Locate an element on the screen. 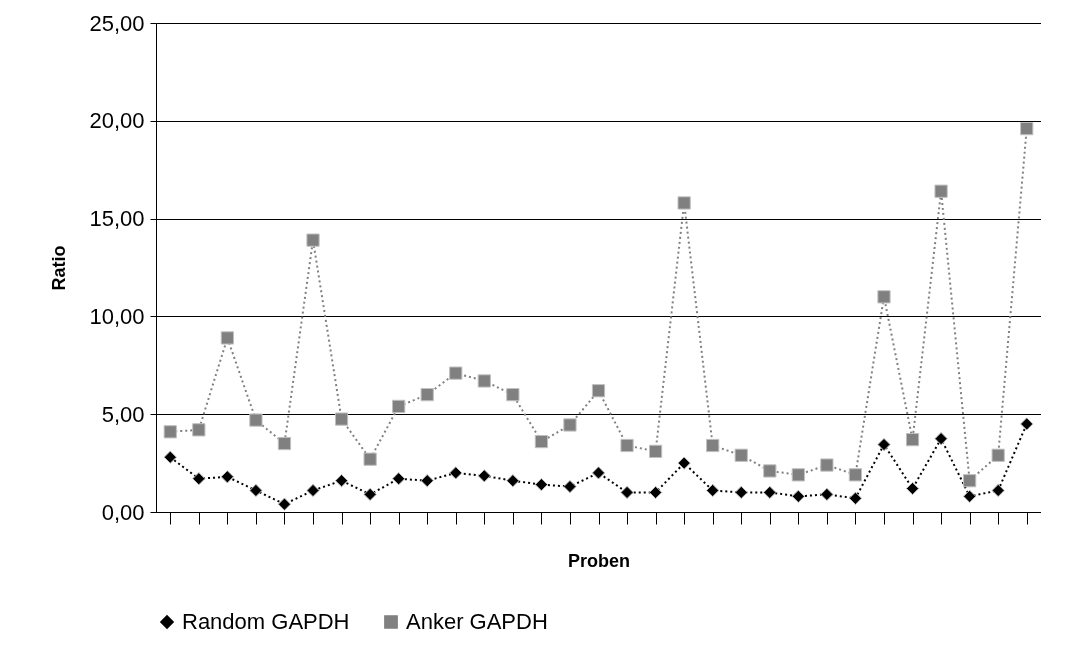 Image resolution: width=1069 pixels, height=657 pixels. y-tick-label: 15,00 is located at coordinates (117, 219).